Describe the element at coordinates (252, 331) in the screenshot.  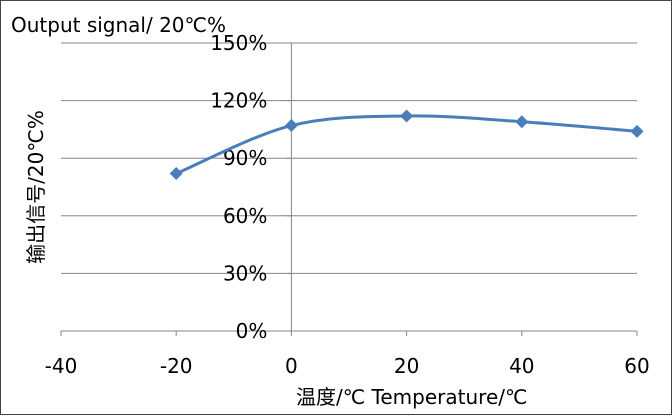
I see `y-tick-label: 0%` at that location.